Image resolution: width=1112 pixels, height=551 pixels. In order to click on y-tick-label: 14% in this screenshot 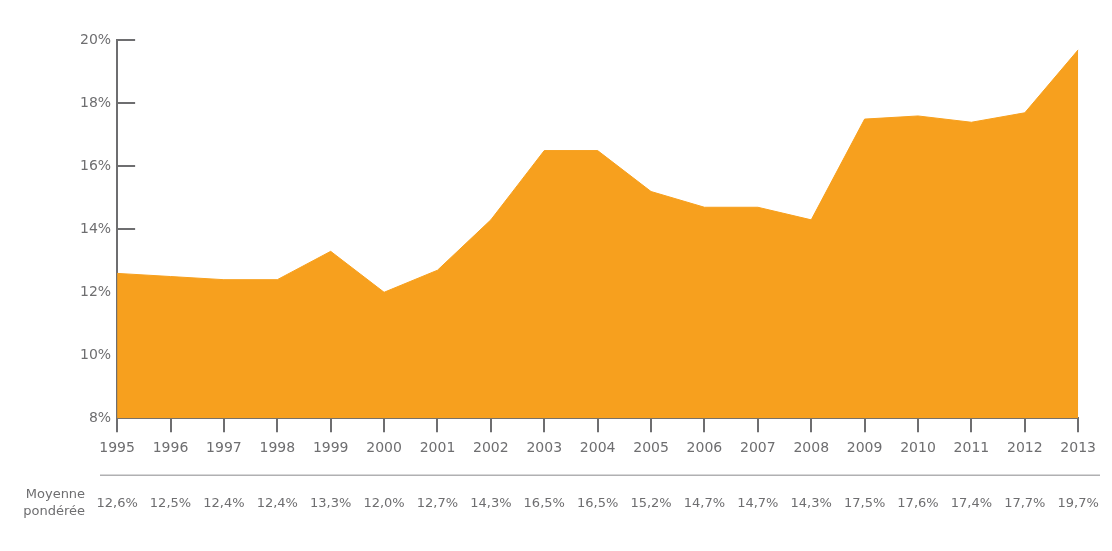, I will do `click(95, 227)`.